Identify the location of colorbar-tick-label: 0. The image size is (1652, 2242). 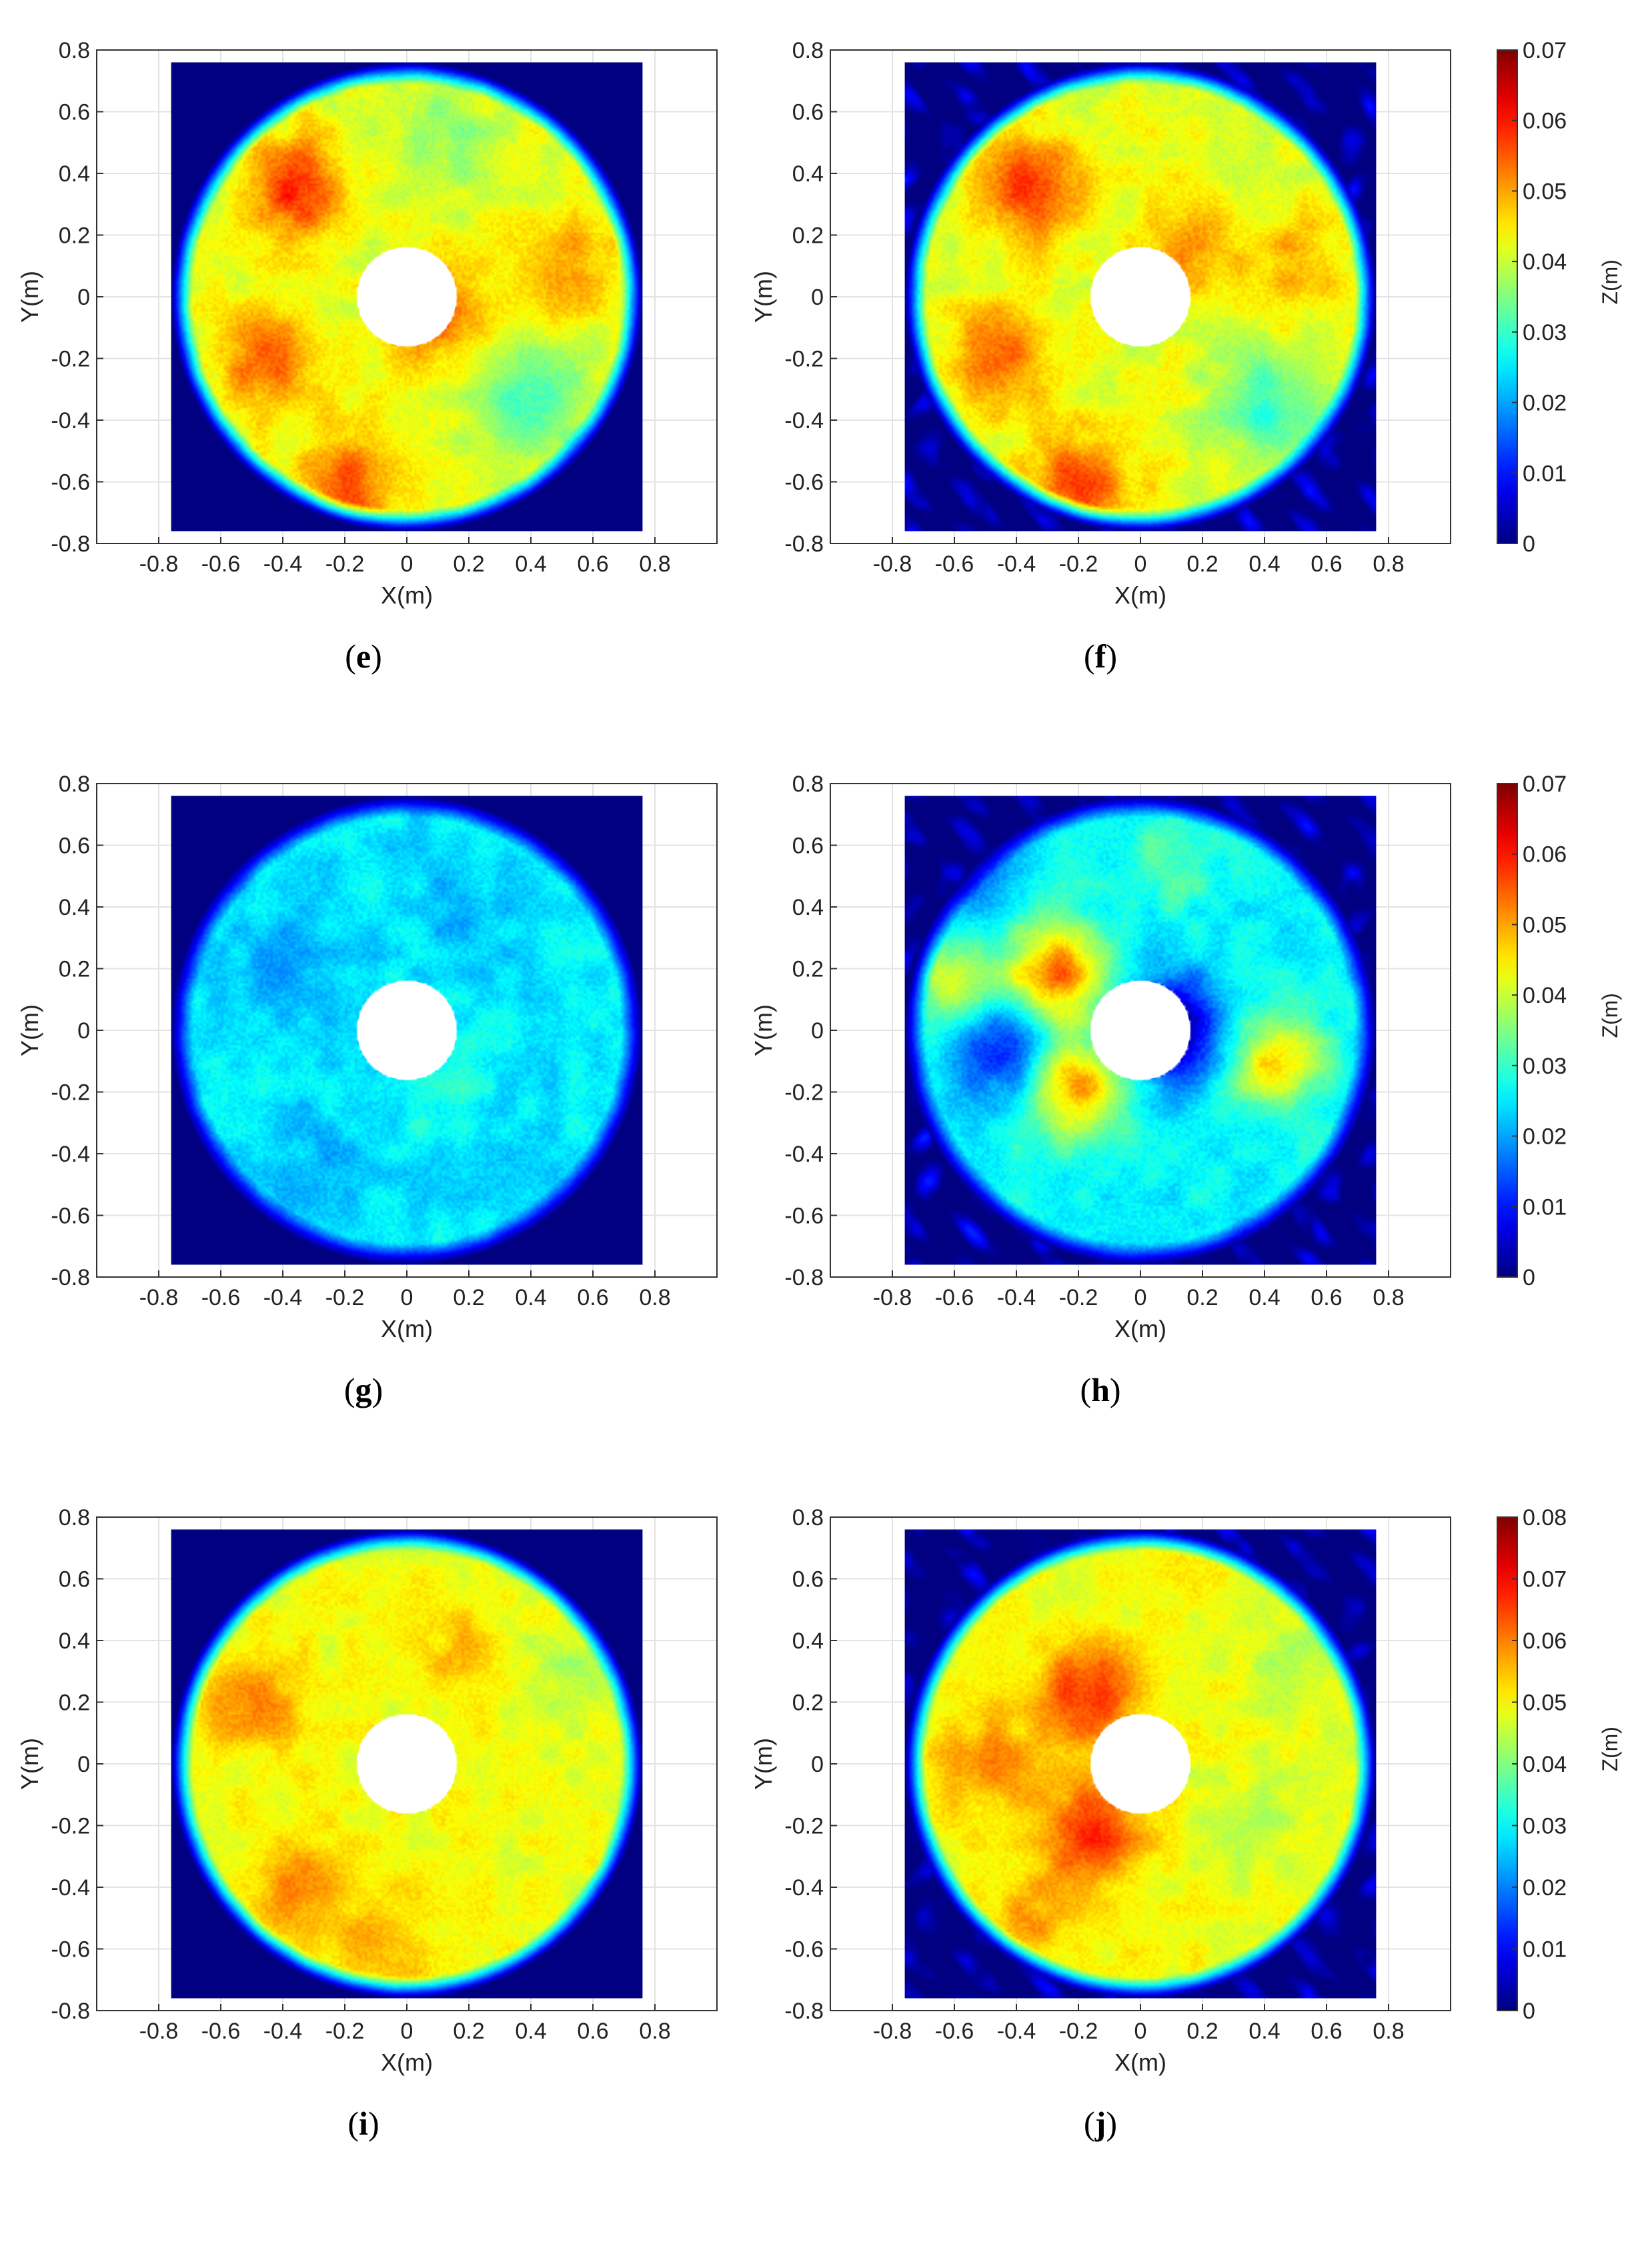
(1529, 2011).